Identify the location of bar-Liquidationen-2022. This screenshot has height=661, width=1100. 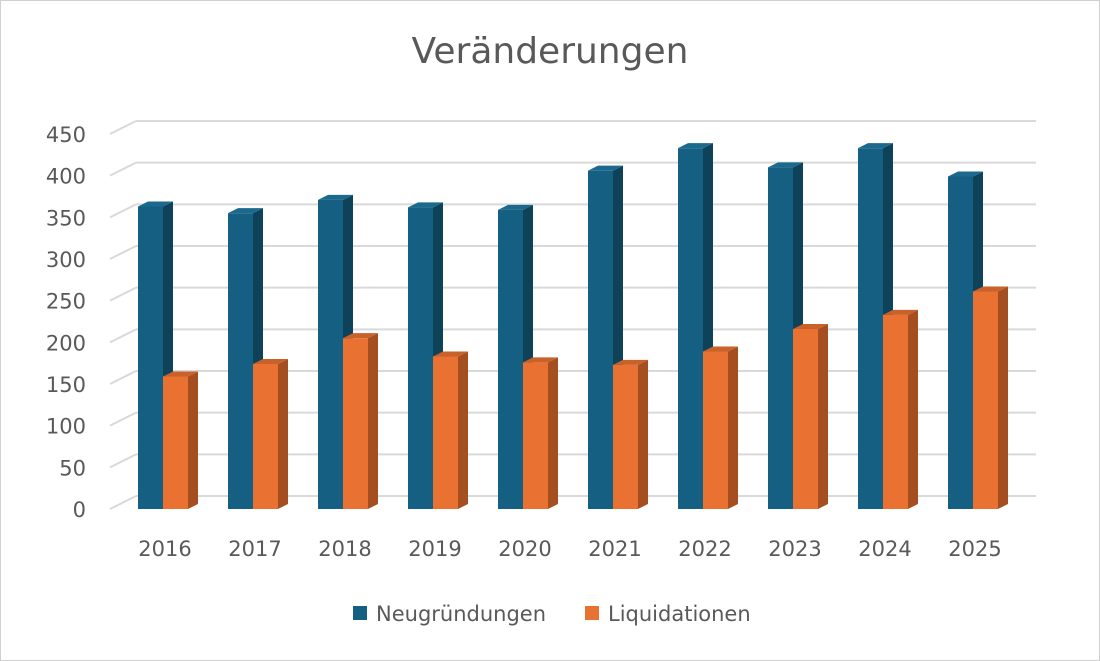
(720, 427).